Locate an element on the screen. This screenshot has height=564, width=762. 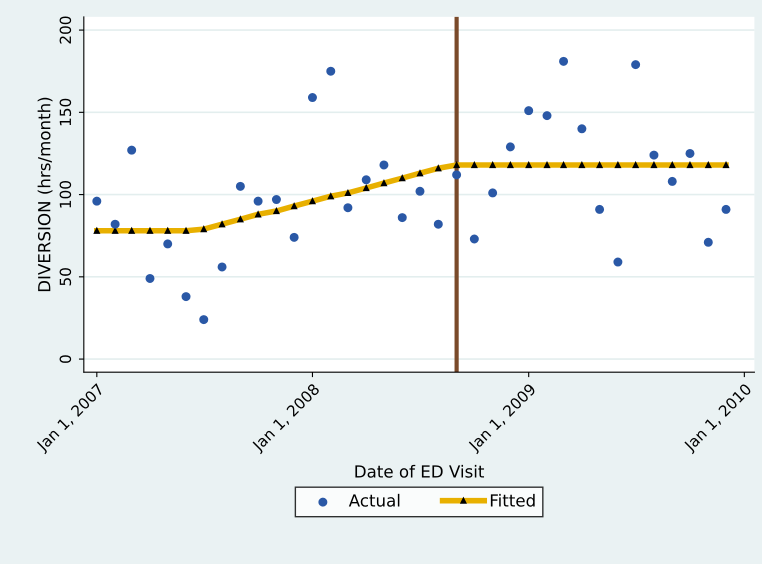
y-axis-title: DIVERSION (hrs/month) is located at coordinates (45, 195).